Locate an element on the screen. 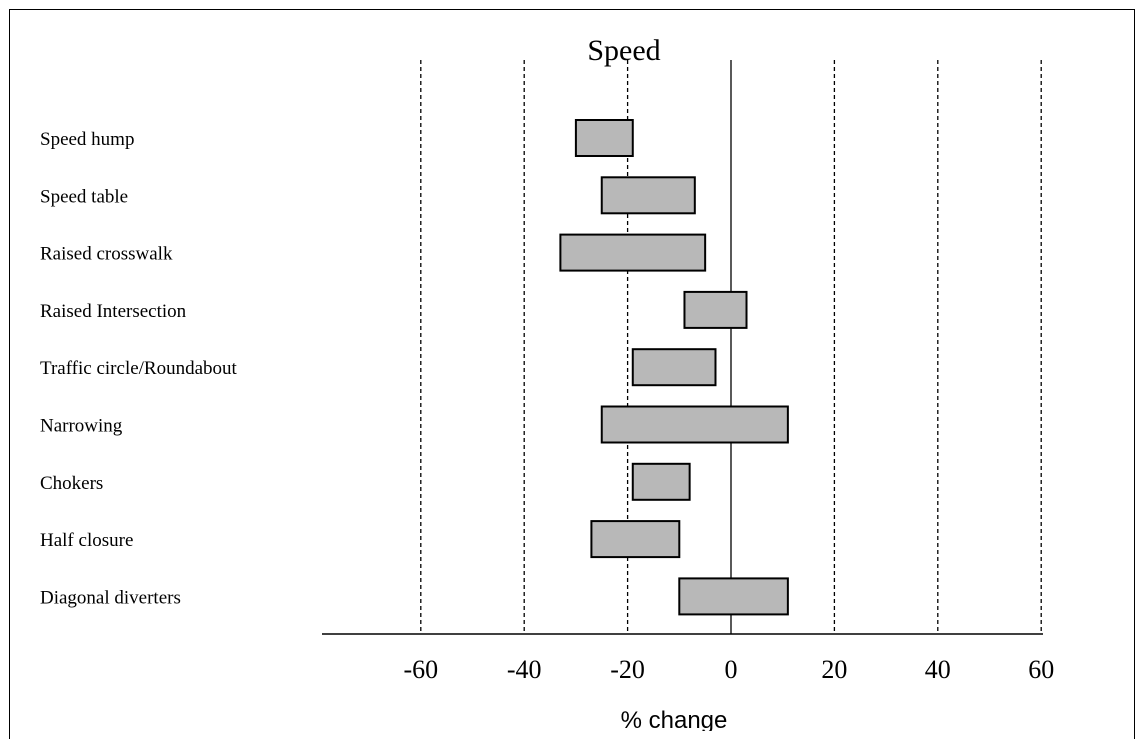  category-label: Diagonal diverters is located at coordinates (110, 597).